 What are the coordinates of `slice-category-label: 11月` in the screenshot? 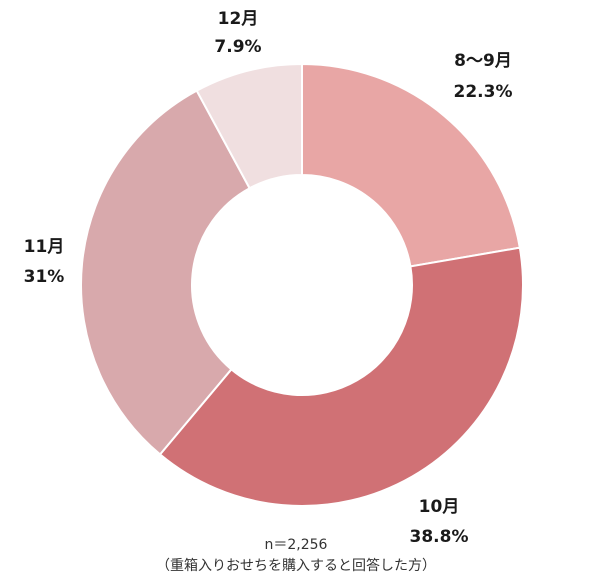 It's located at (44, 247).